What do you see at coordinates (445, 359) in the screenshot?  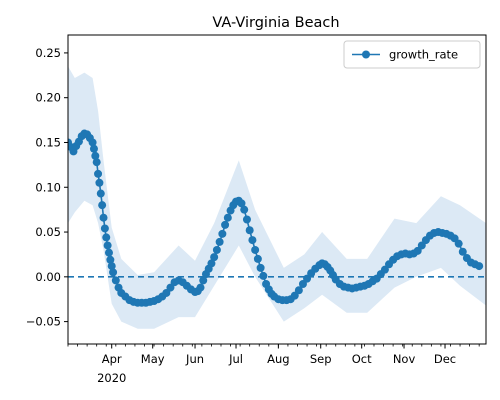 I see `x-tick-label: Dec` at bounding box center [445, 359].